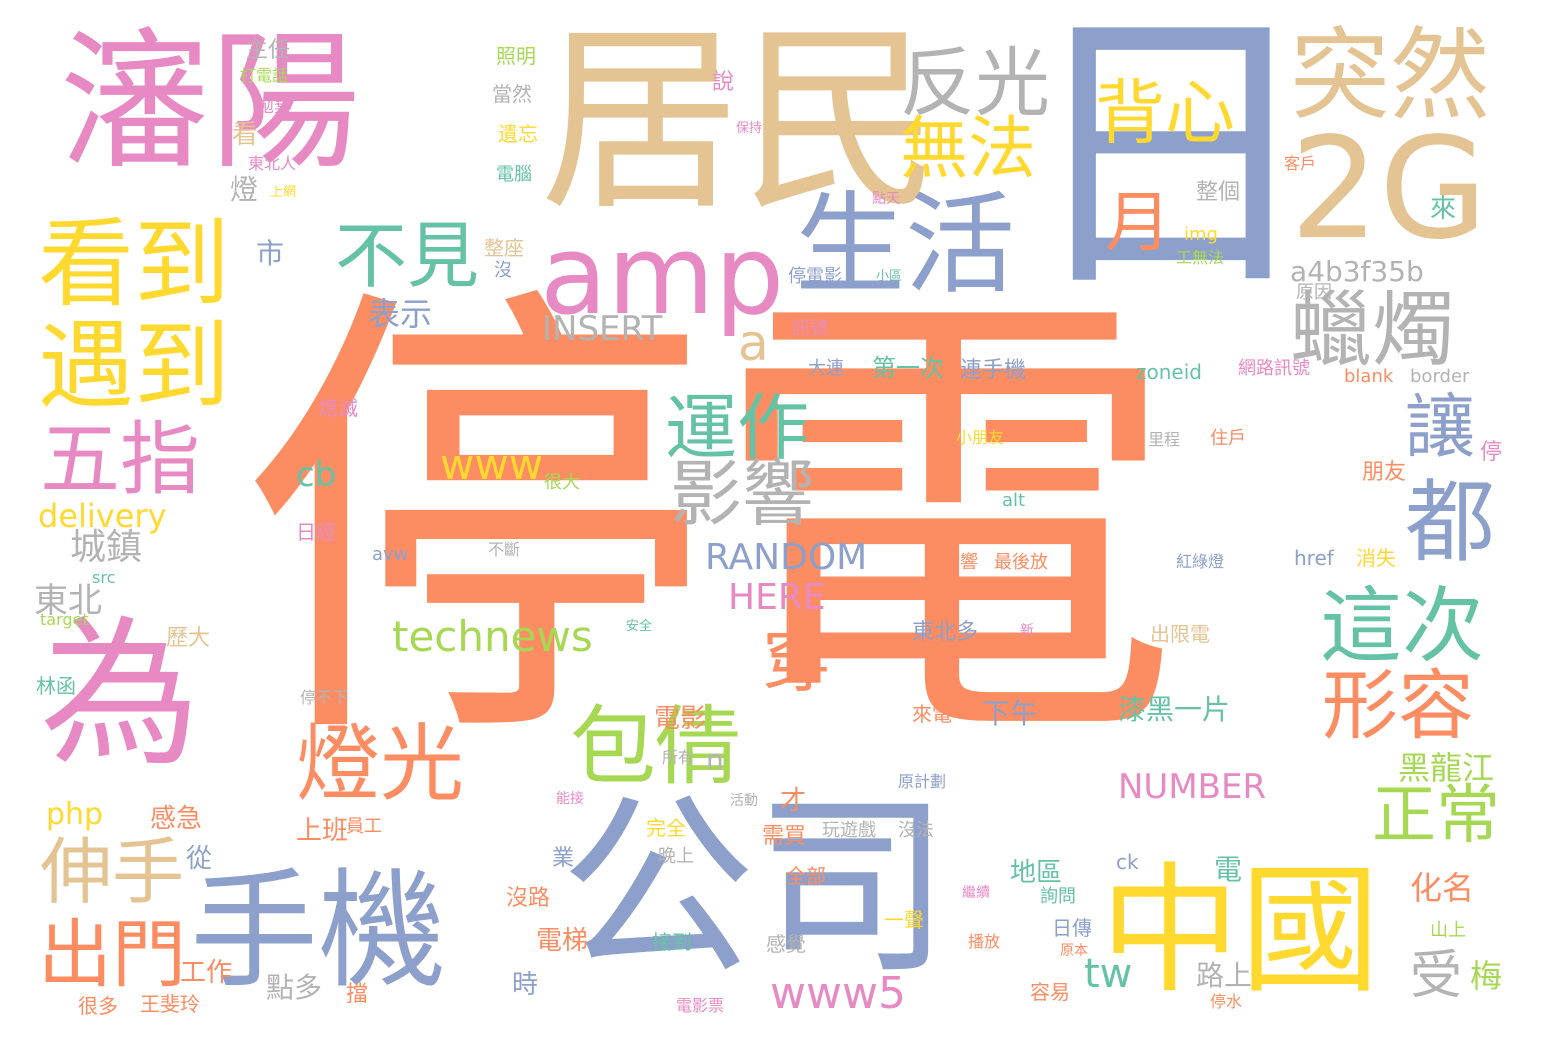 This screenshot has width=1548, height=1052. What do you see at coordinates (504, 248) in the screenshot?
I see `word-74: 整座` at bounding box center [504, 248].